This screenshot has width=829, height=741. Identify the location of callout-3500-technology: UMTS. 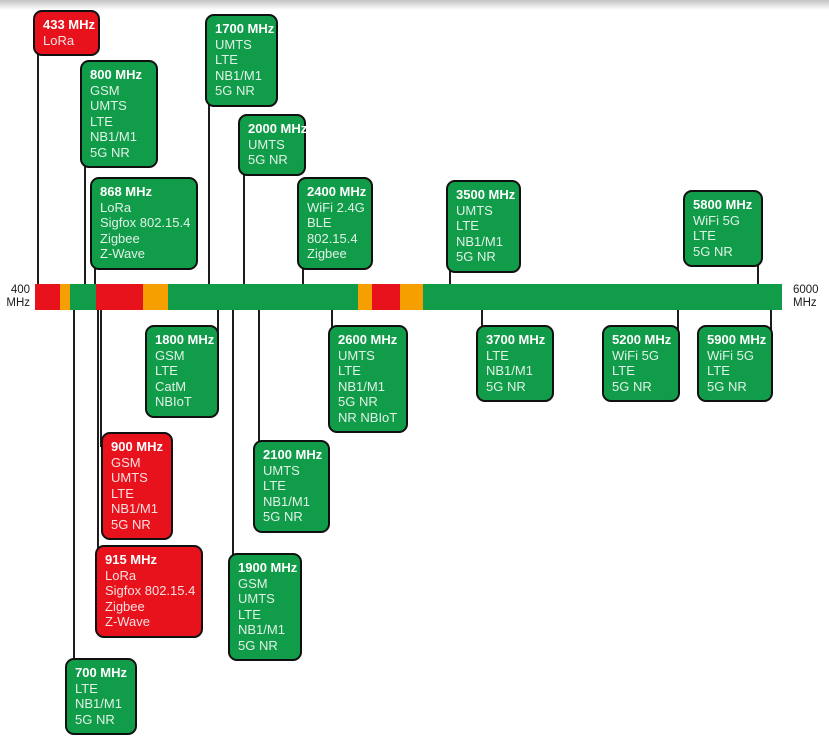
(474, 210).